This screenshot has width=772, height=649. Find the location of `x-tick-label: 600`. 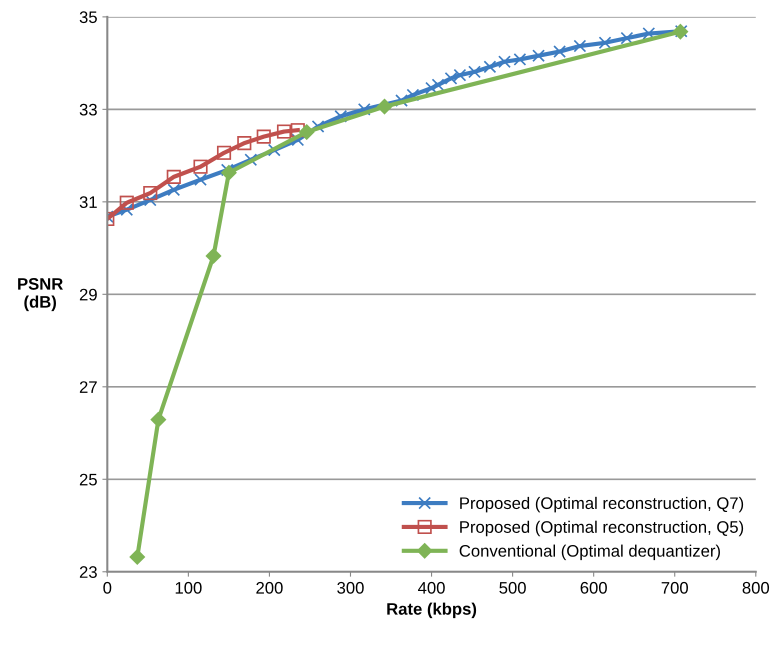

x-tick-label: 600 is located at coordinates (593, 588).